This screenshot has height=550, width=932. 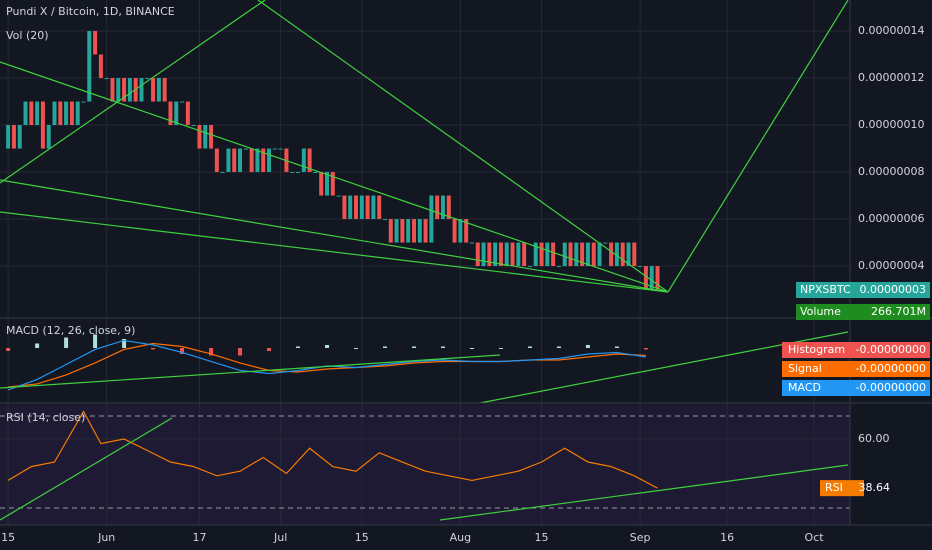 I want to click on macd-line, so click(x=327, y=365).